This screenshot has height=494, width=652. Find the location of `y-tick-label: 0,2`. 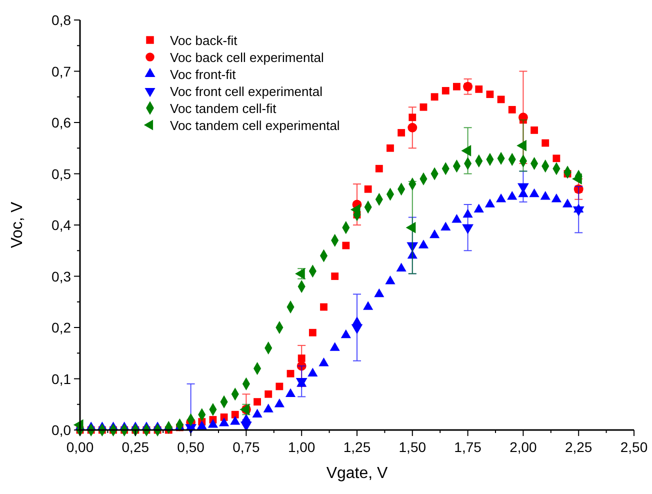

y-tick-label: 0,2 is located at coordinates (62, 328).